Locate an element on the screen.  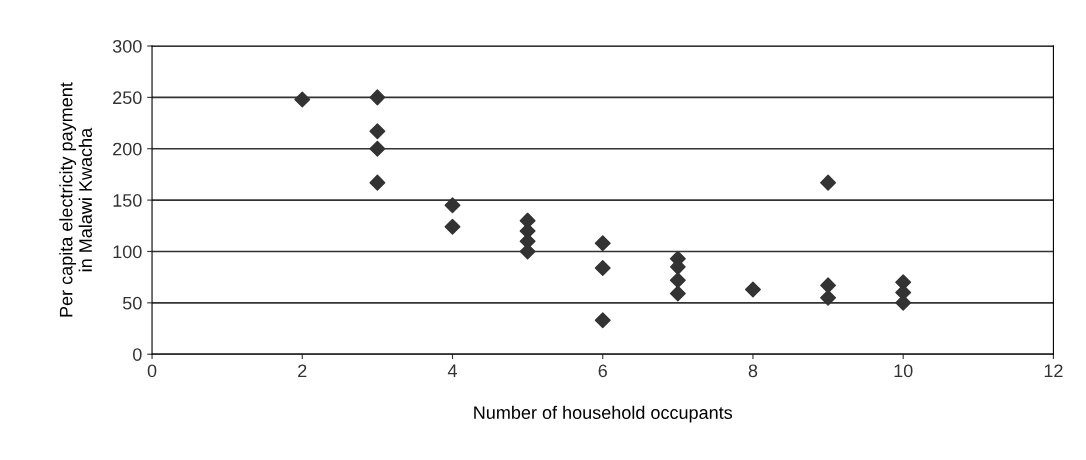
y-axis-title: Per capita electricity payment in Malawi Kwacha is located at coordinates (75, 199).